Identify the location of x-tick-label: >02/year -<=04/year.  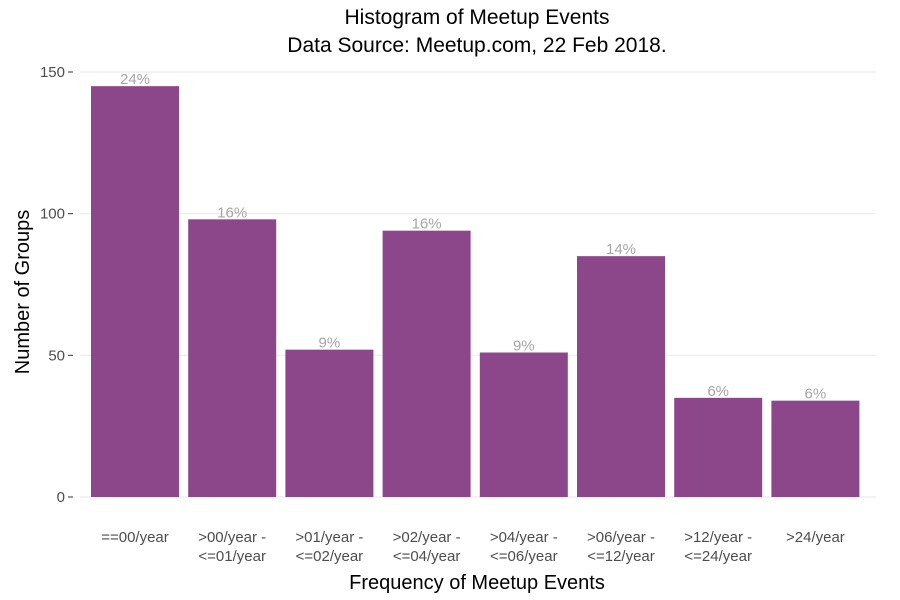
(427, 547).